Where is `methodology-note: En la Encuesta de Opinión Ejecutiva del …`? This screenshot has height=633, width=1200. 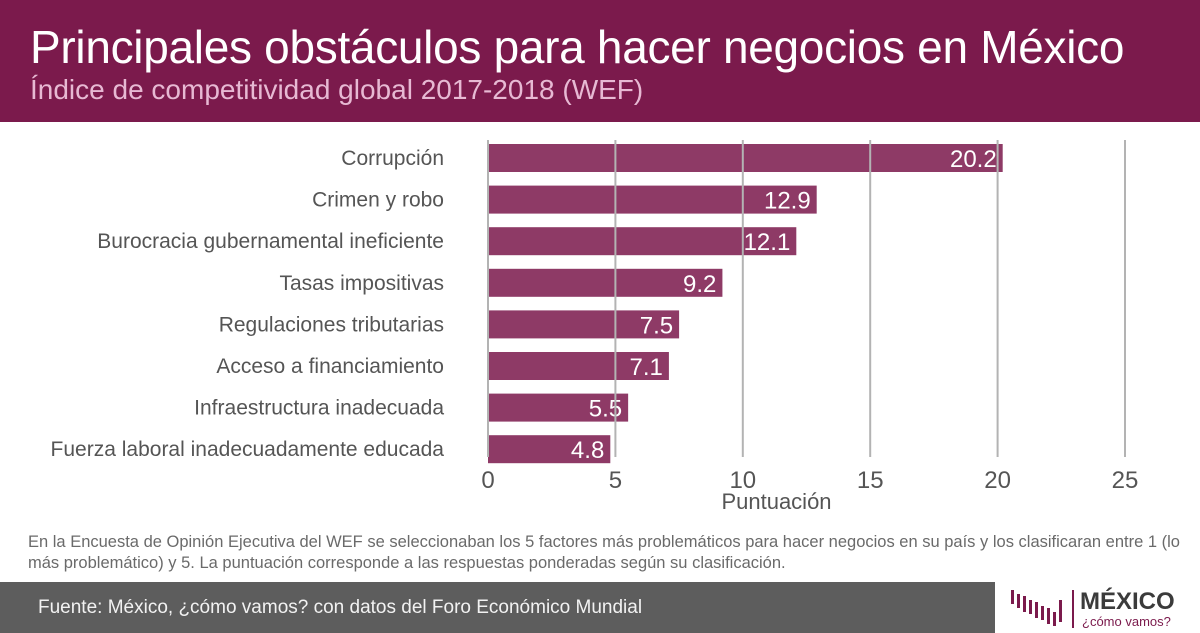
methodology-note: En la Encuesta de Opinión Ejecutiva del … is located at coordinates (604, 552).